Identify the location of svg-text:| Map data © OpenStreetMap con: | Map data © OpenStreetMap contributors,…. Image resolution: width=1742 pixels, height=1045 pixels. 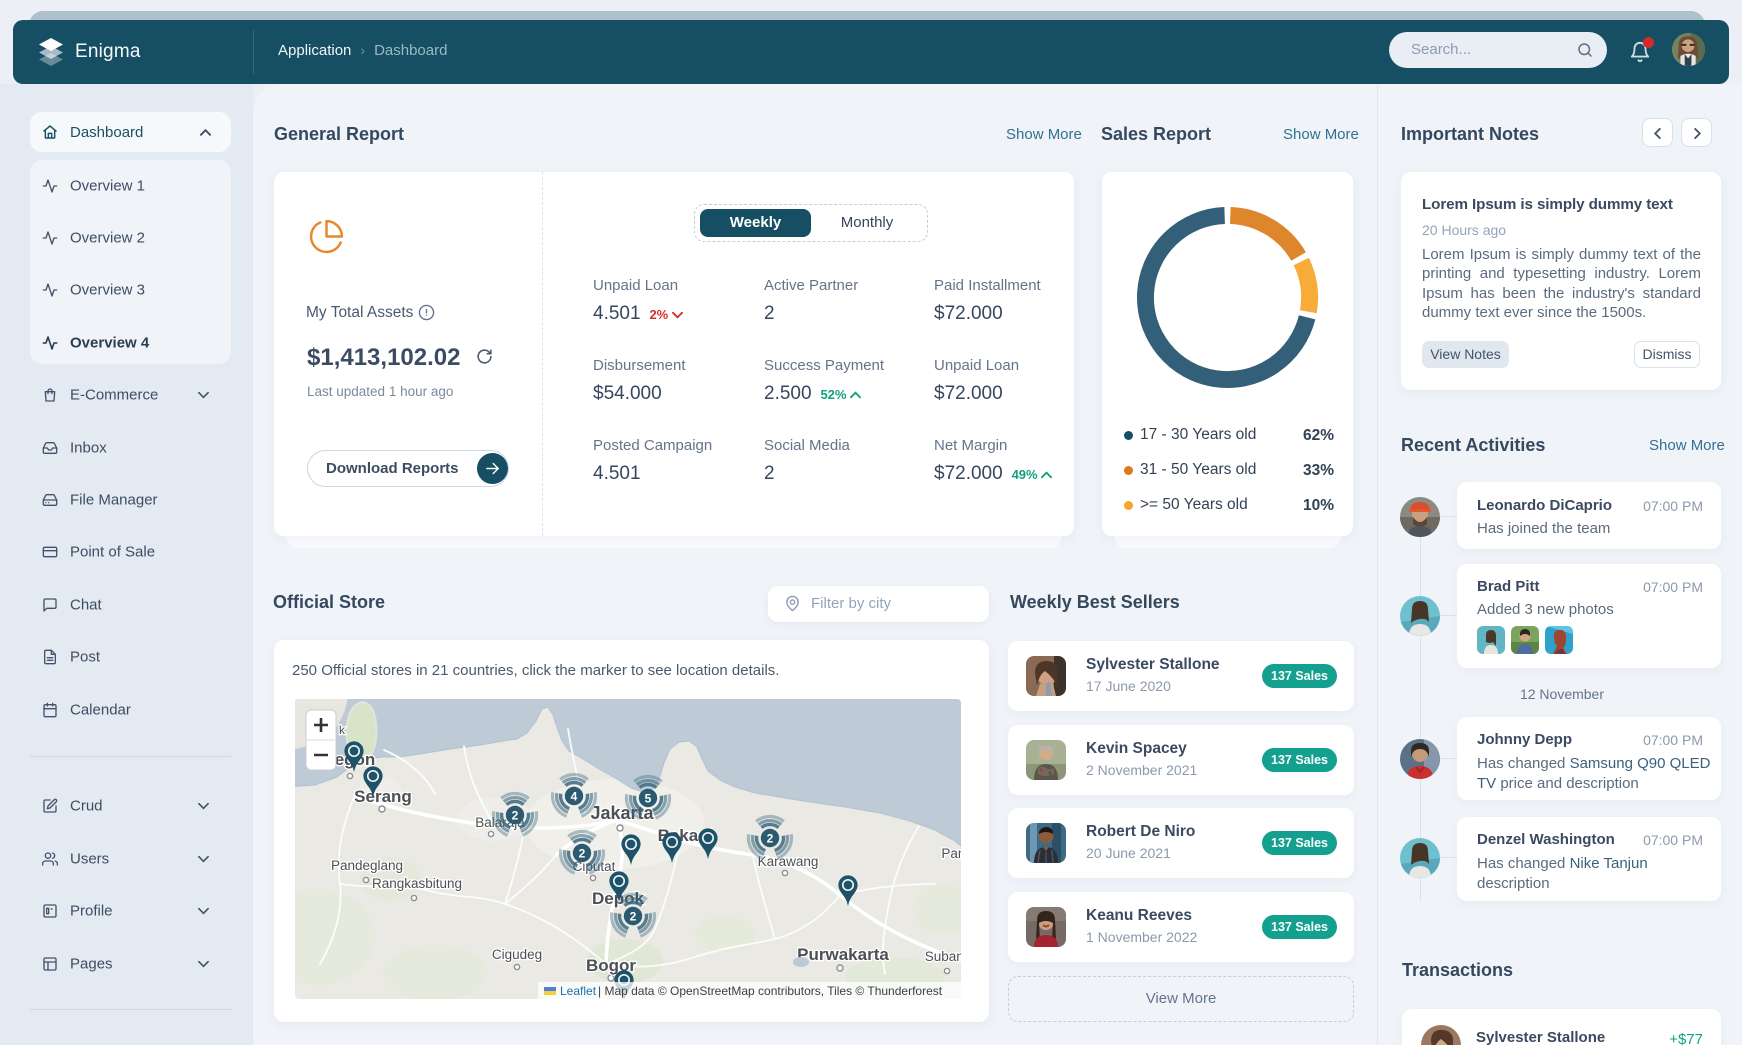
(770, 991).